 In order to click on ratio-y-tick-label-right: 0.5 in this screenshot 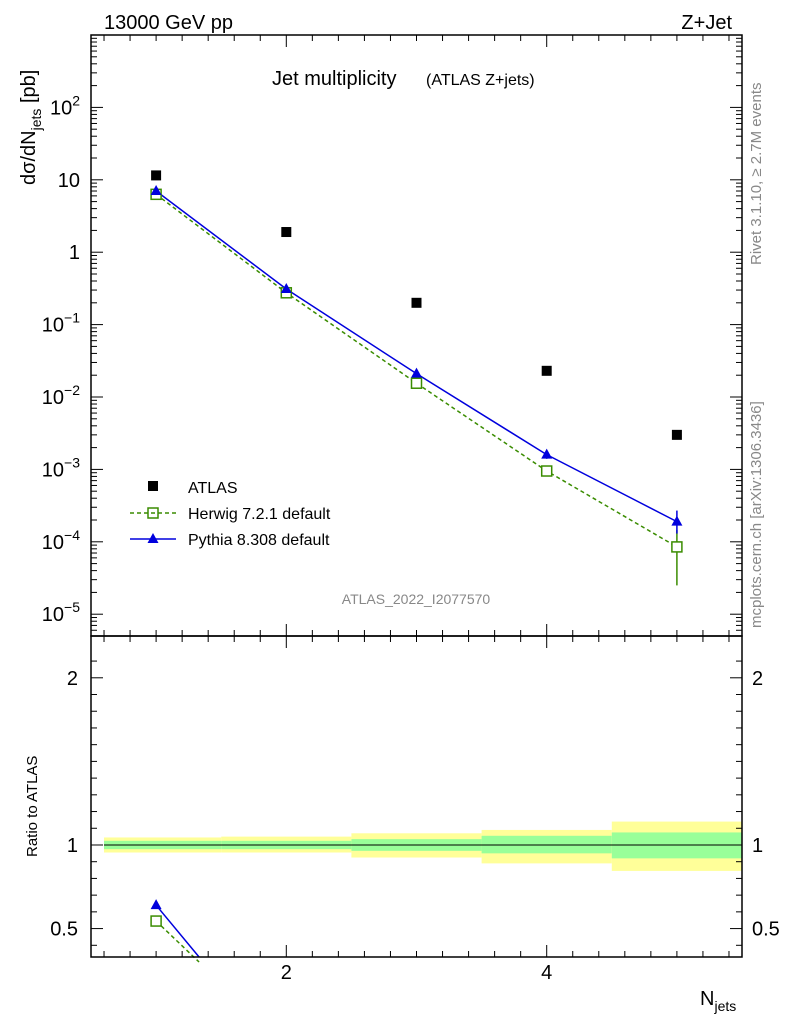, I will do `click(766, 930)`.